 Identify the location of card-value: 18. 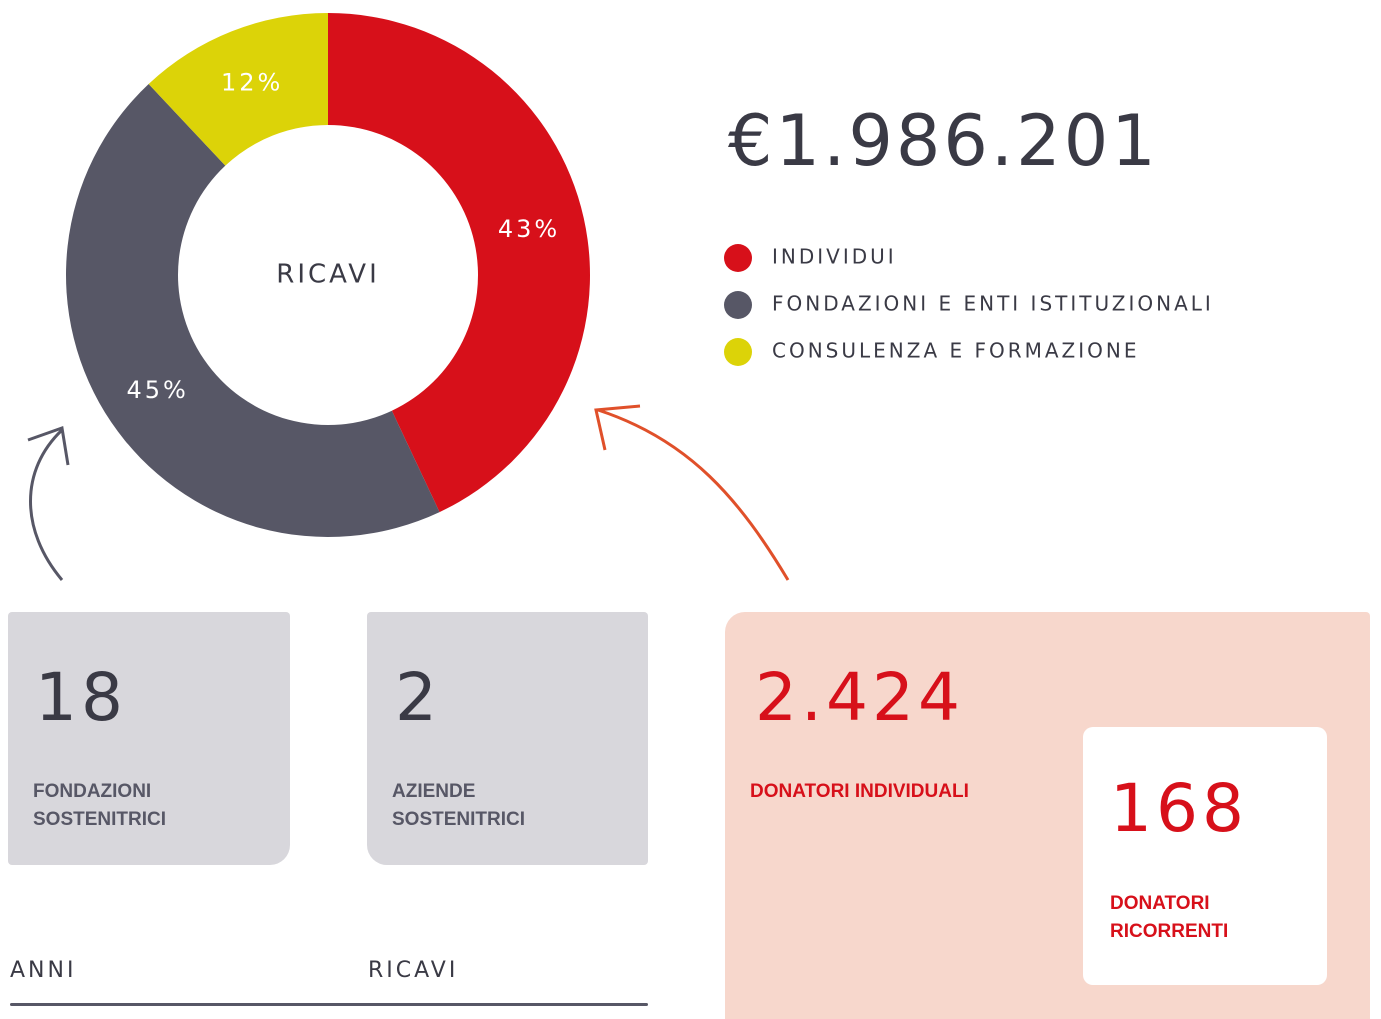
(81, 697).